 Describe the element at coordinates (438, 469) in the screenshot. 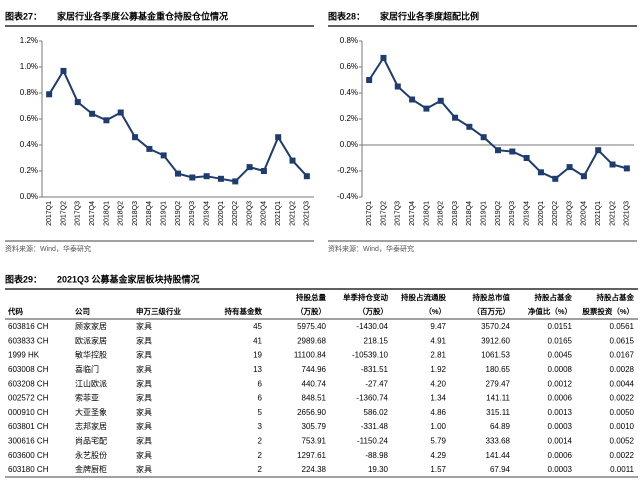

I see `table-cell: 1.57` at that location.